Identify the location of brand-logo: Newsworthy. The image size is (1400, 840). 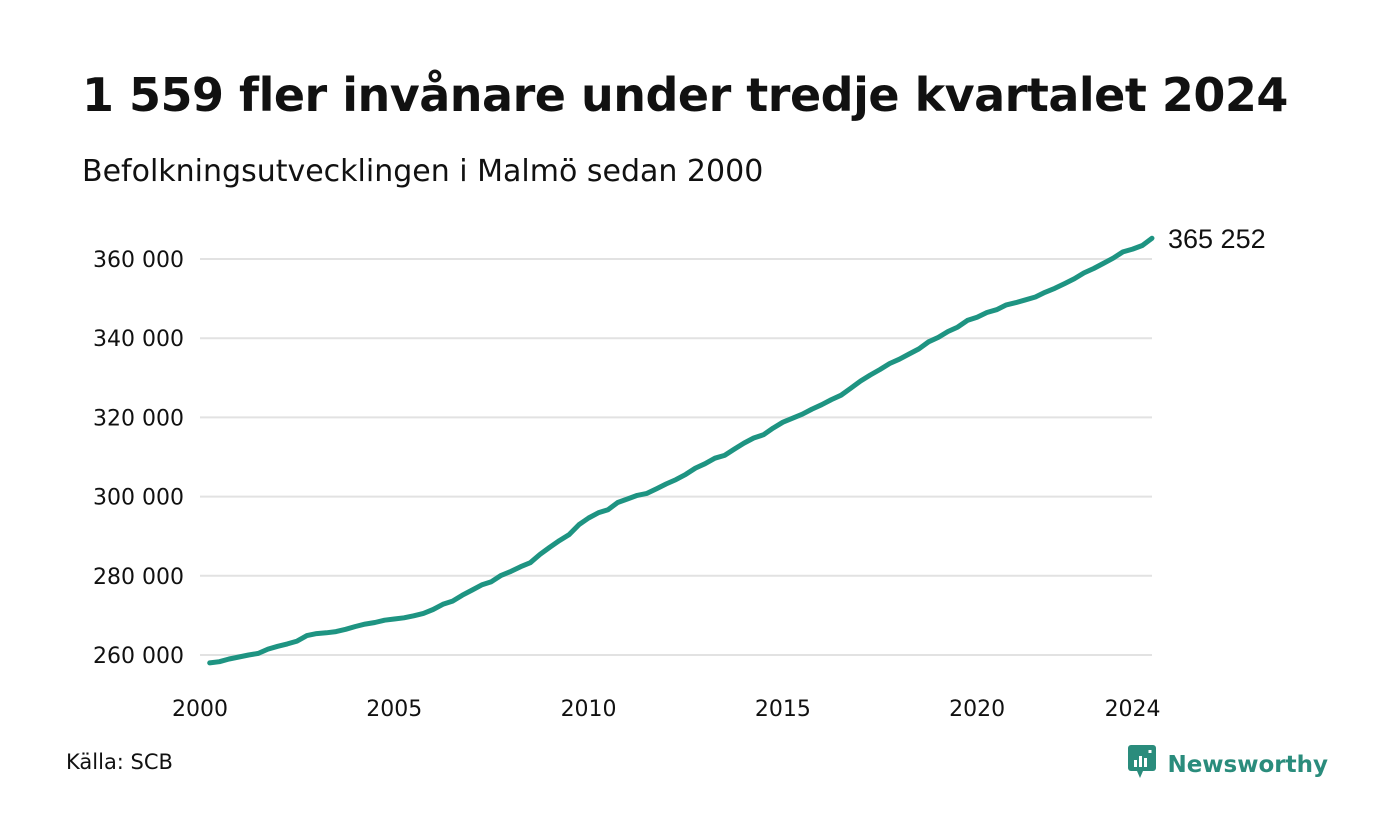
(1227, 764).